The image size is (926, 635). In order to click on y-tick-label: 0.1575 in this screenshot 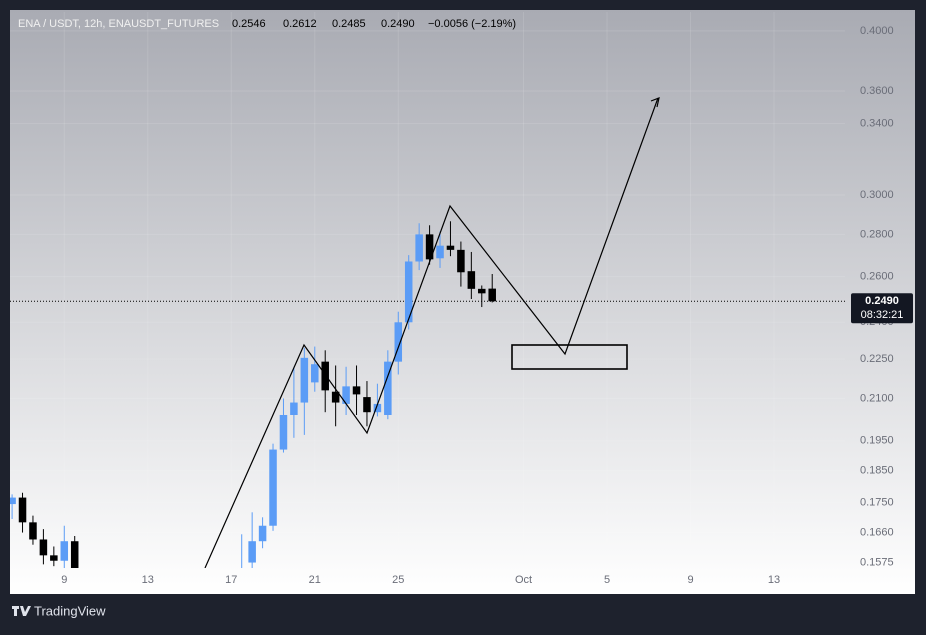, I will do `click(877, 562)`.